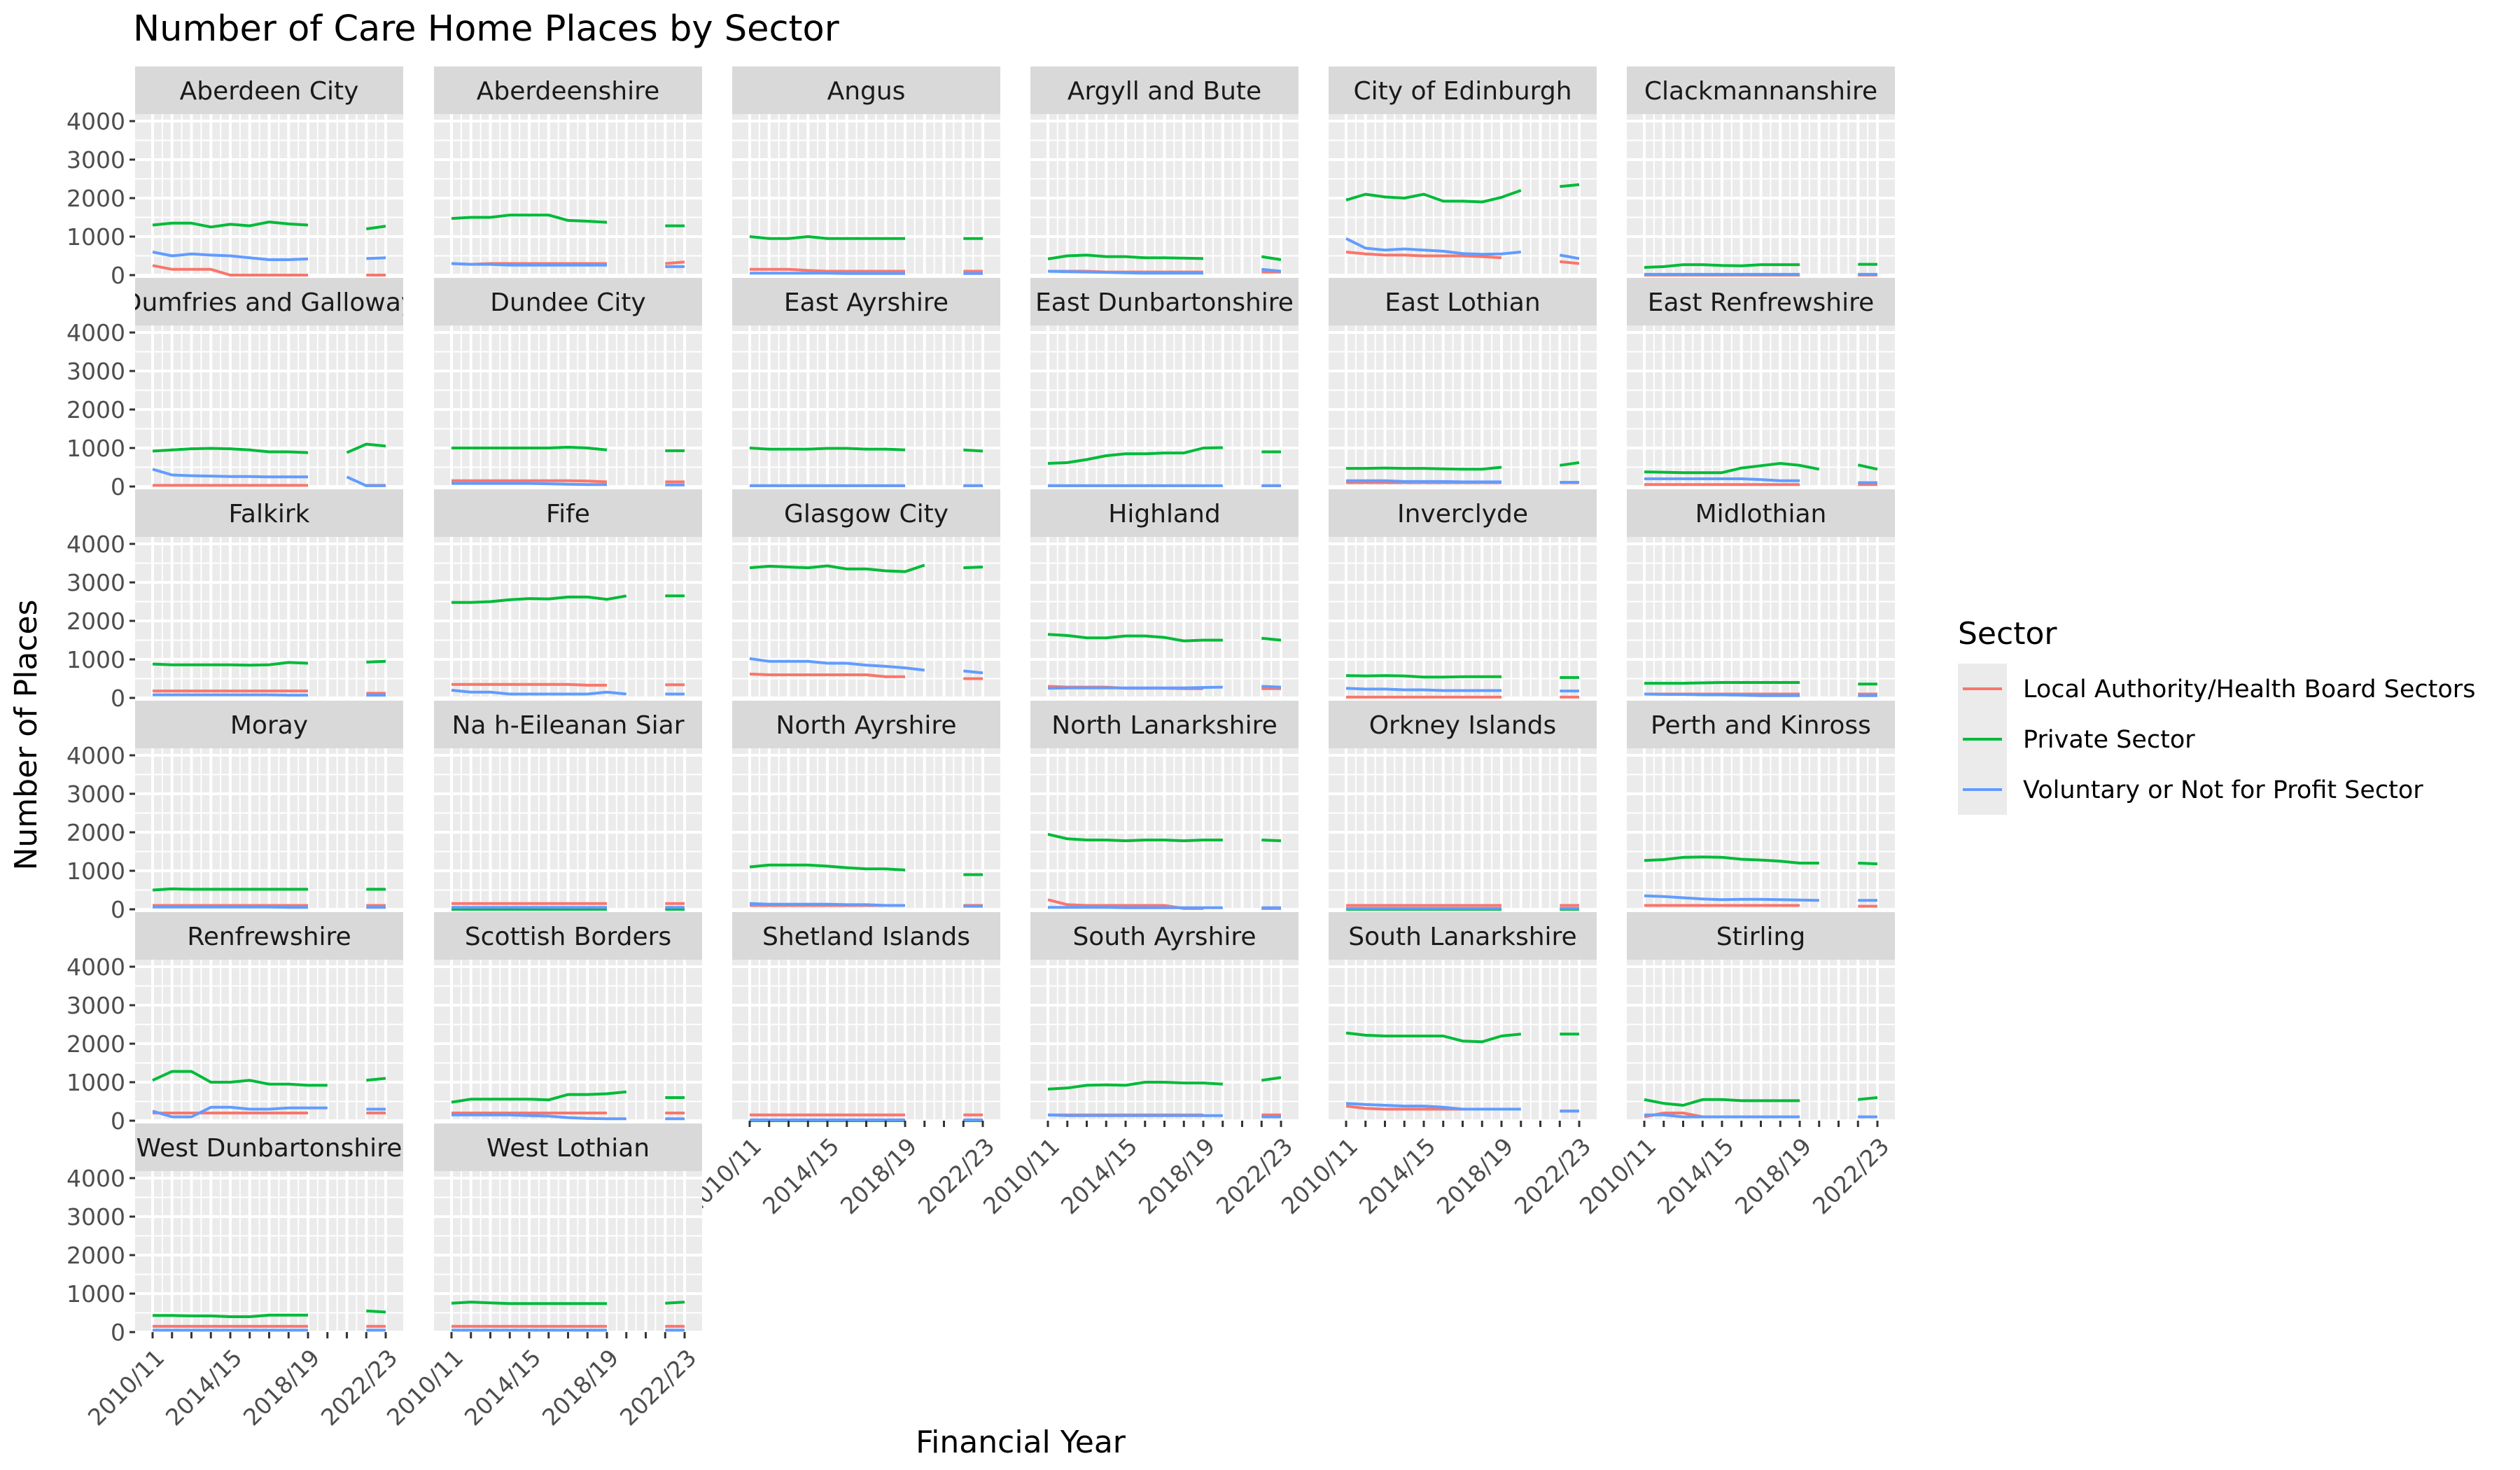 This screenshot has height=1470, width=2520. I want to click on facet-panel: Scottish Borders, so click(568, 1017).